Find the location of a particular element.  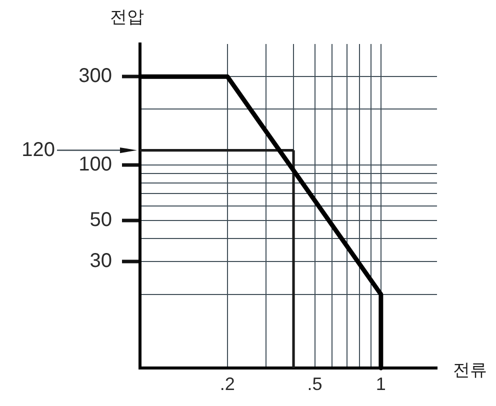

y-tick-label: 30 is located at coordinates (101, 261).